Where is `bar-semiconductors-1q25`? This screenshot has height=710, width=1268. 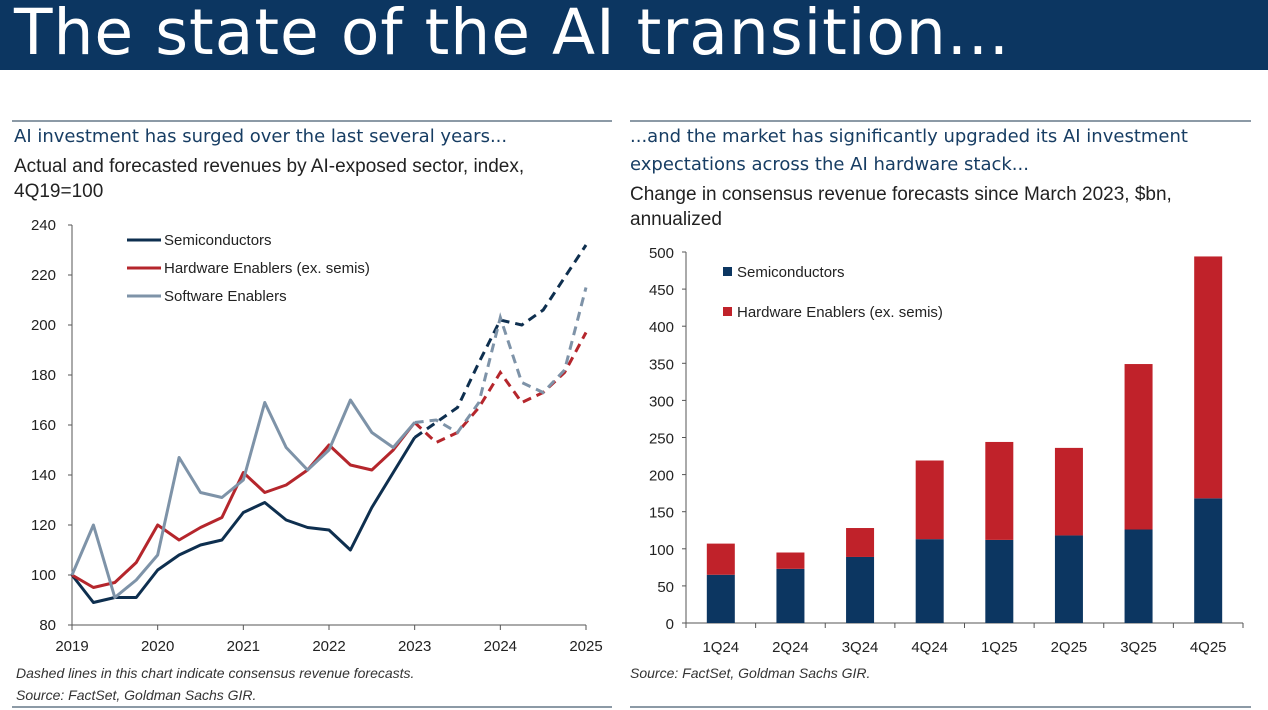 bar-semiconductors-1q25 is located at coordinates (999, 581).